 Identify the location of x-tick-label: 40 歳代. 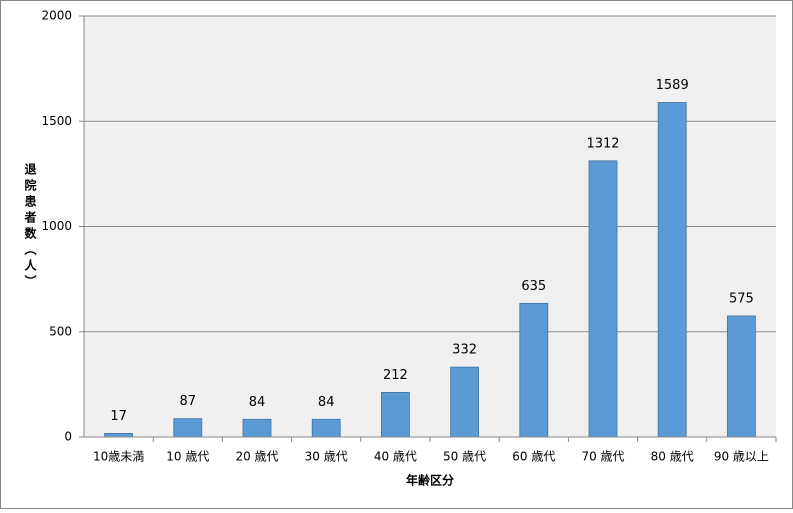
(395, 457).